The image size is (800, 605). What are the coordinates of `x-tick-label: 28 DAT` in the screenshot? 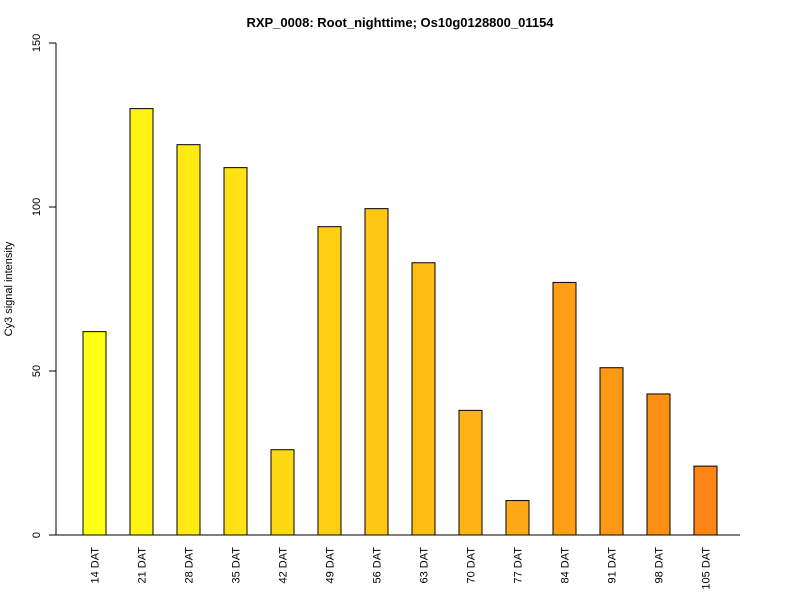 It's located at (190, 565).